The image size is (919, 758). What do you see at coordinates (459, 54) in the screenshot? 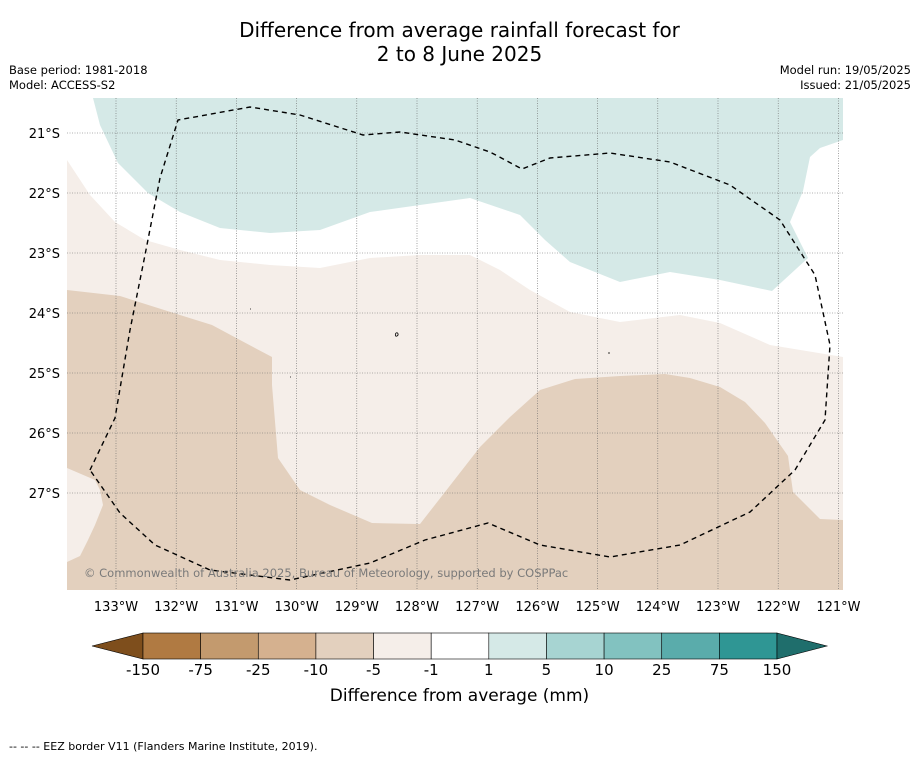
I see `title-line-2: 2 to 8 June 2025` at bounding box center [459, 54].